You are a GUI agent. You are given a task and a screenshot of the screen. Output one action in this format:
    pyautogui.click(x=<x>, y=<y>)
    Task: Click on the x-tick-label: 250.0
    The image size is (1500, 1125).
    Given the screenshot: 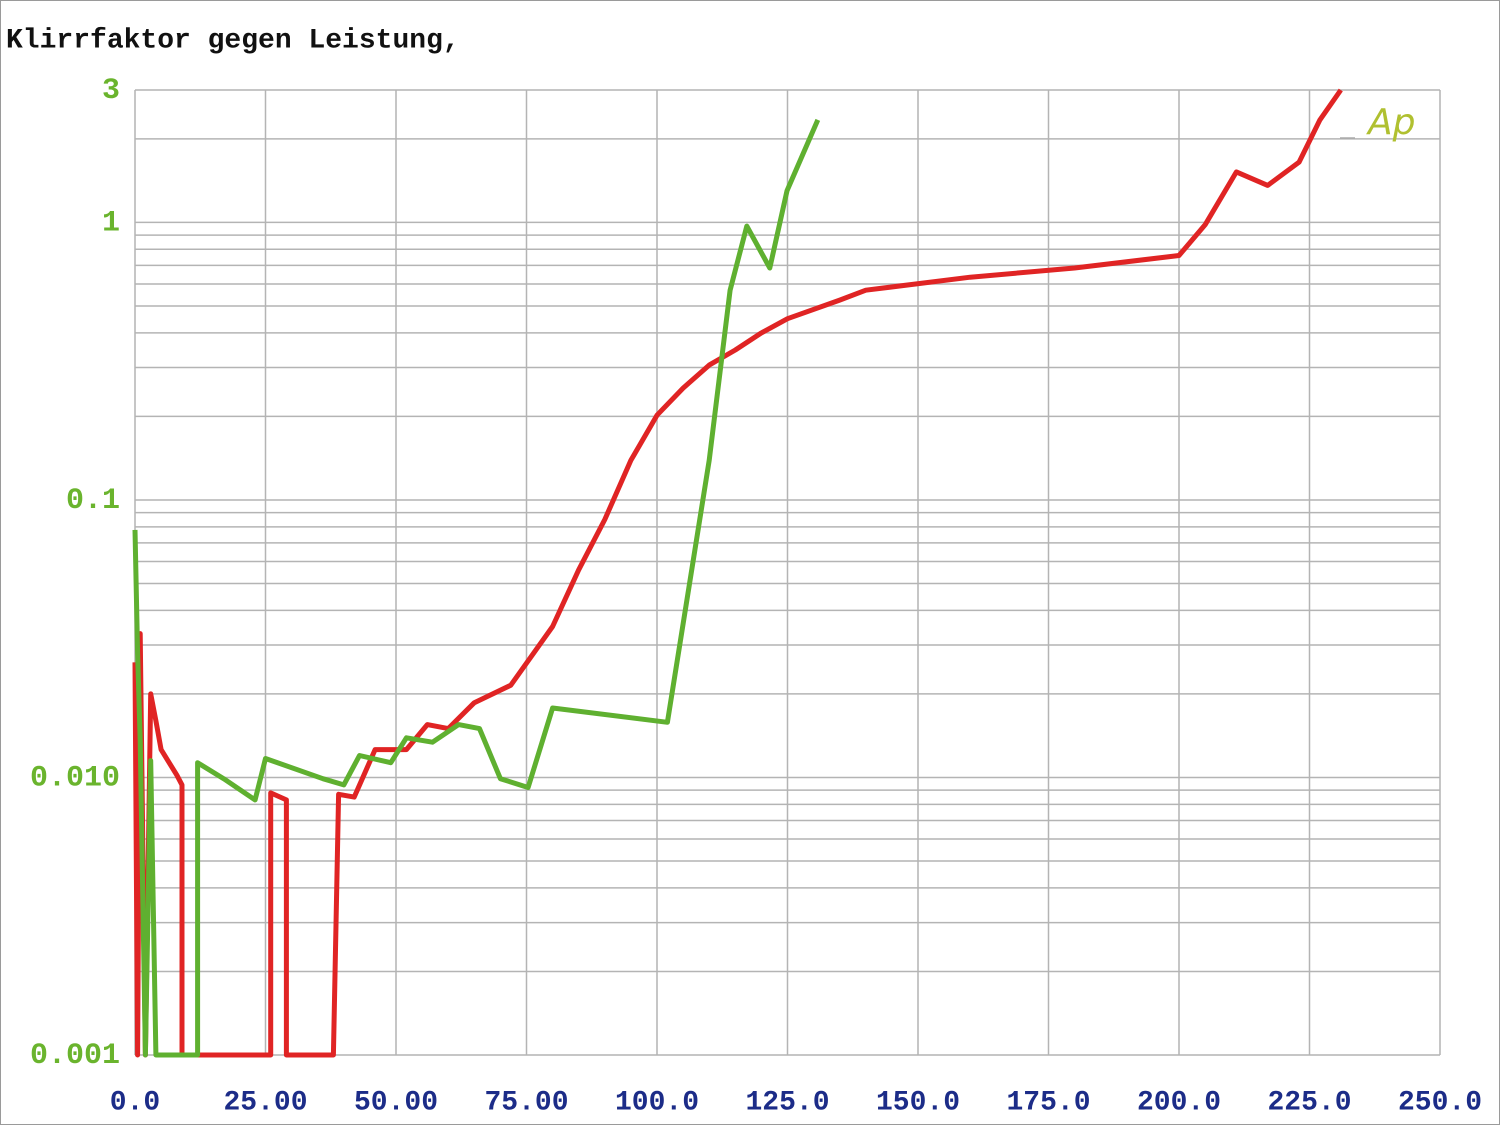 What is the action you would take?
    pyautogui.click(x=1440, y=1102)
    